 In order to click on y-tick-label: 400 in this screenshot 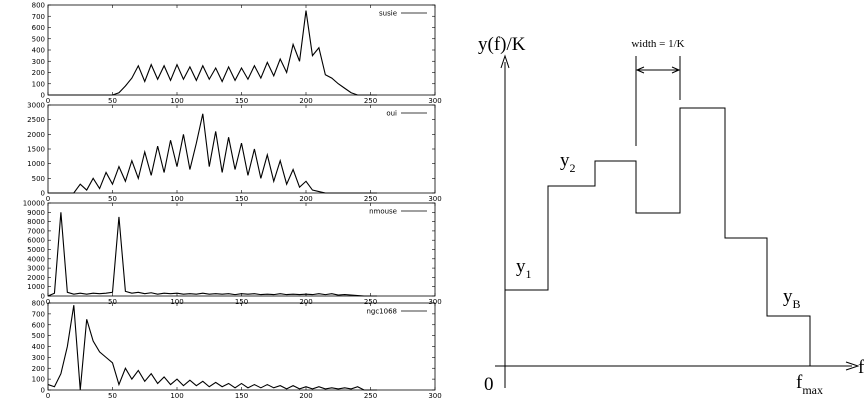, I will do `click(38, 347)`.